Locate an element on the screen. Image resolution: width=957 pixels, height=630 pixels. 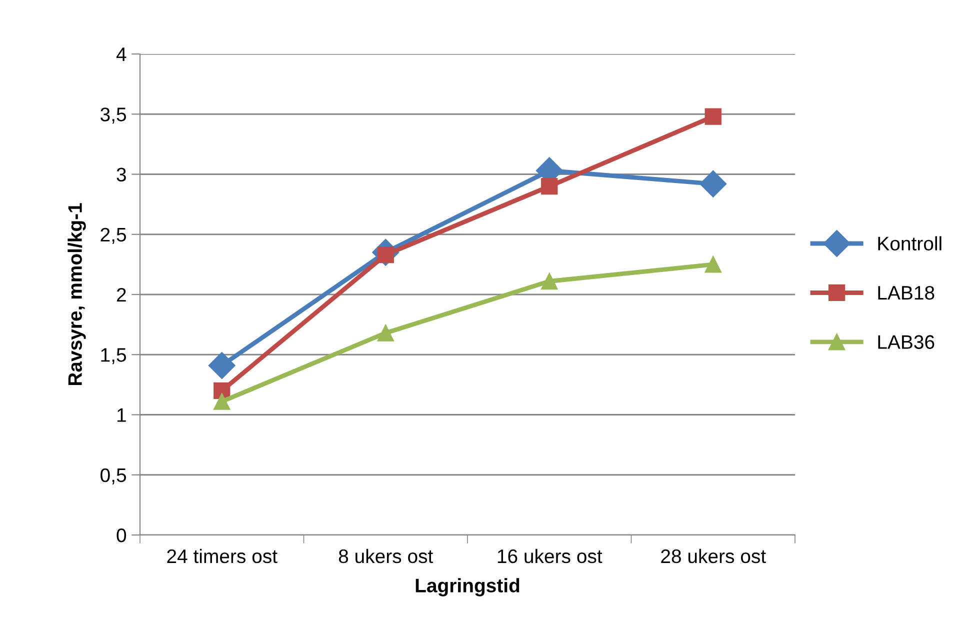
legend-label: LAB36 is located at coordinates (906, 342).